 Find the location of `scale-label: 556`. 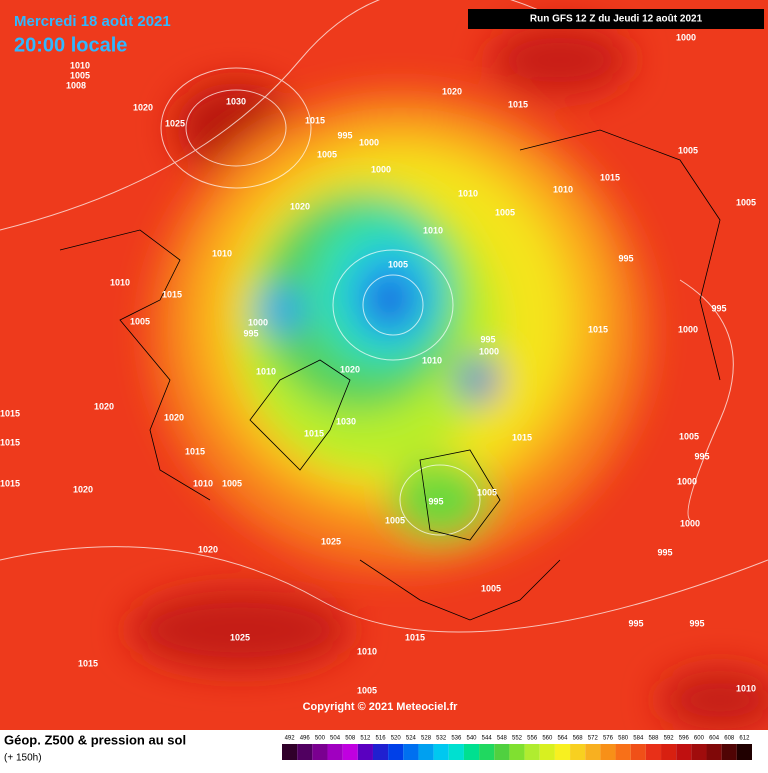

scale-label: 556 is located at coordinates (532, 739).